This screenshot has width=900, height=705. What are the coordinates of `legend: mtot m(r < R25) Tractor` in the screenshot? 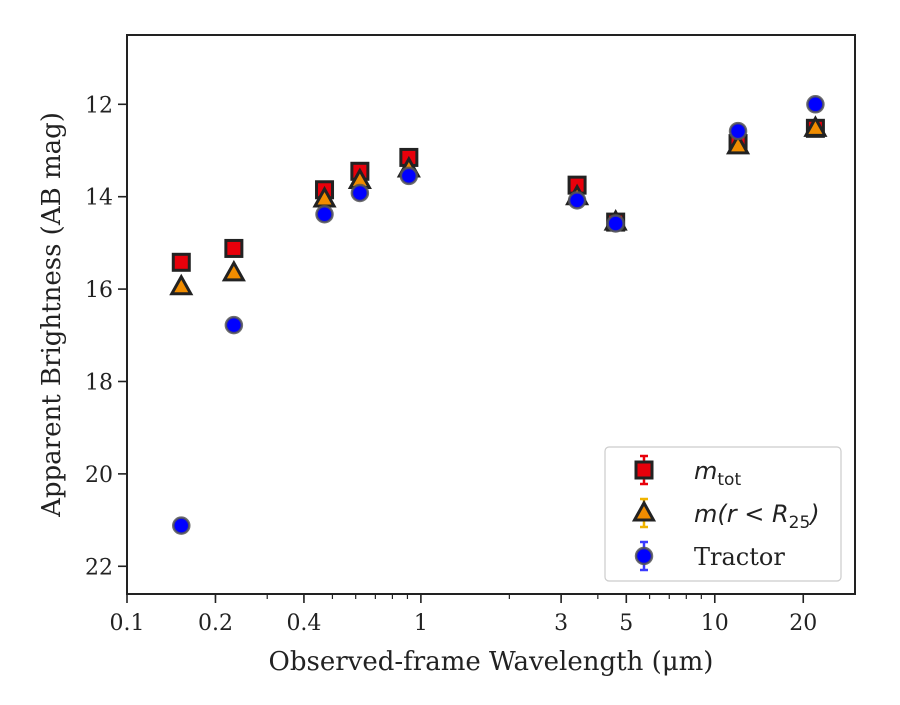 It's located at (723, 514).